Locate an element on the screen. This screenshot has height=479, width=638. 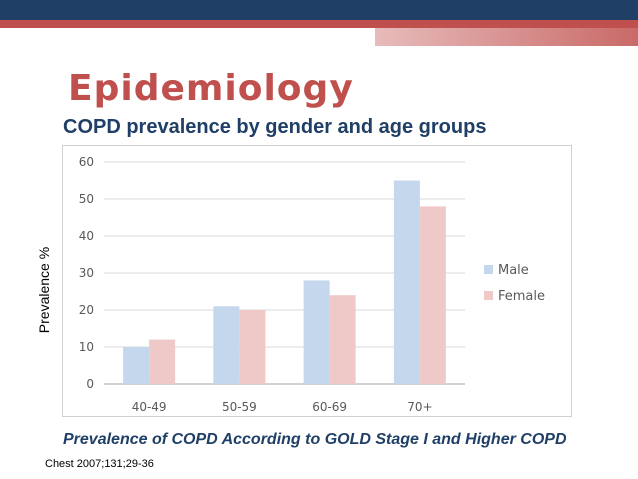
y-tick-label: 0 is located at coordinates (90, 384).